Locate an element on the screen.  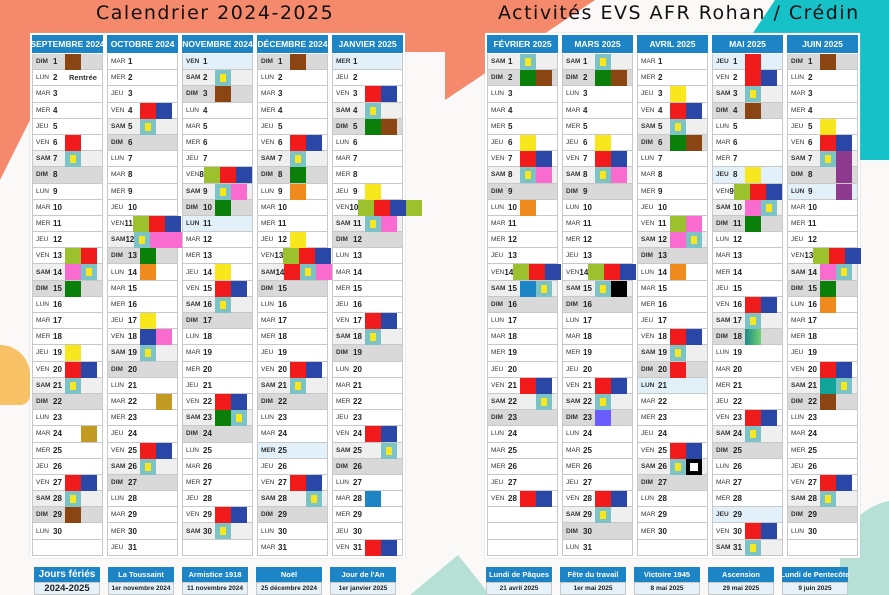
day-number: 25 is located at coordinates (57, 450).